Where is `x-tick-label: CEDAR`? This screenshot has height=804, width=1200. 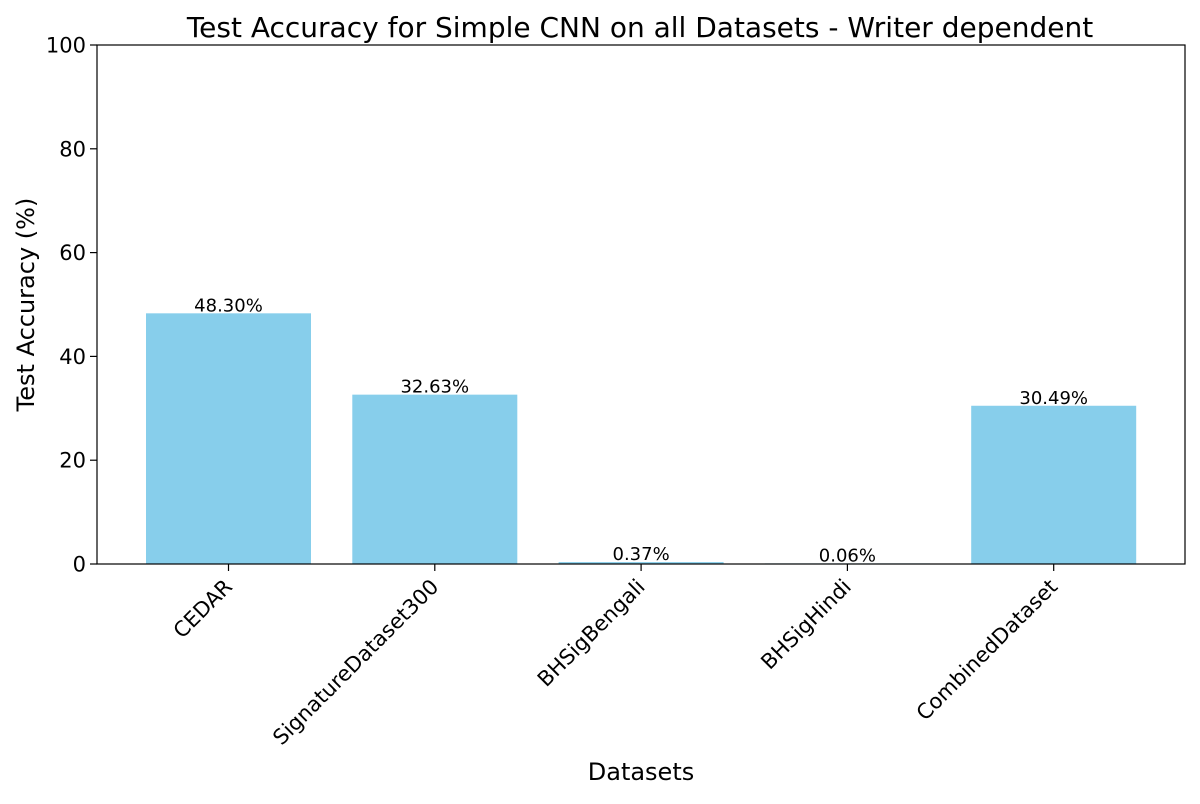 x-tick-label: CEDAR is located at coordinates (203, 609).